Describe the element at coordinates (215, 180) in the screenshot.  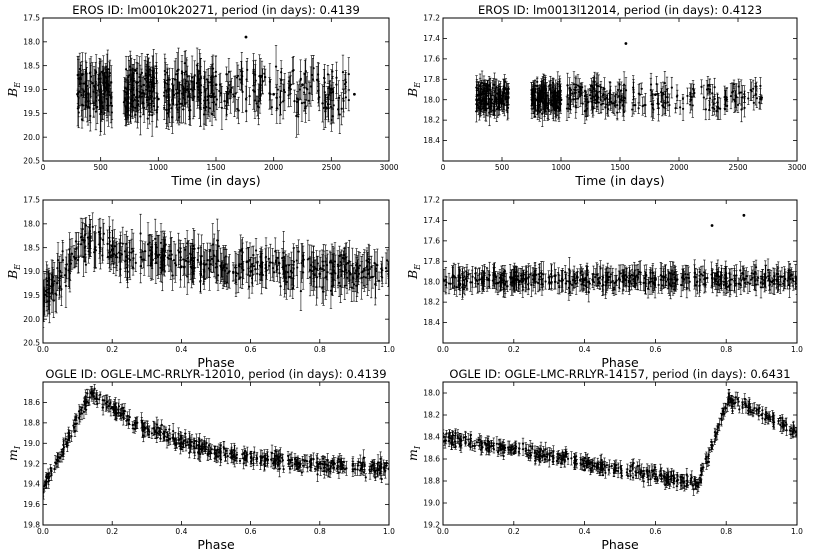
I see `x-axis-label: Time (in days)` at that location.